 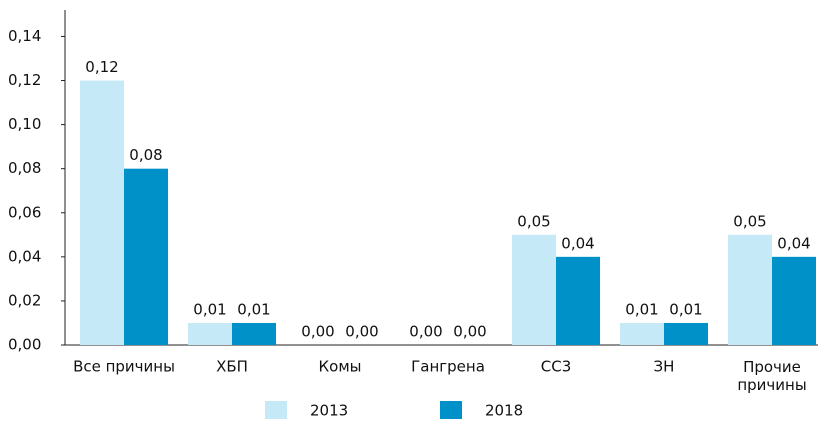 What do you see at coordinates (232, 367) in the screenshot?
I see `x-tick-label: ХБП` at bounding box center [232, 367].